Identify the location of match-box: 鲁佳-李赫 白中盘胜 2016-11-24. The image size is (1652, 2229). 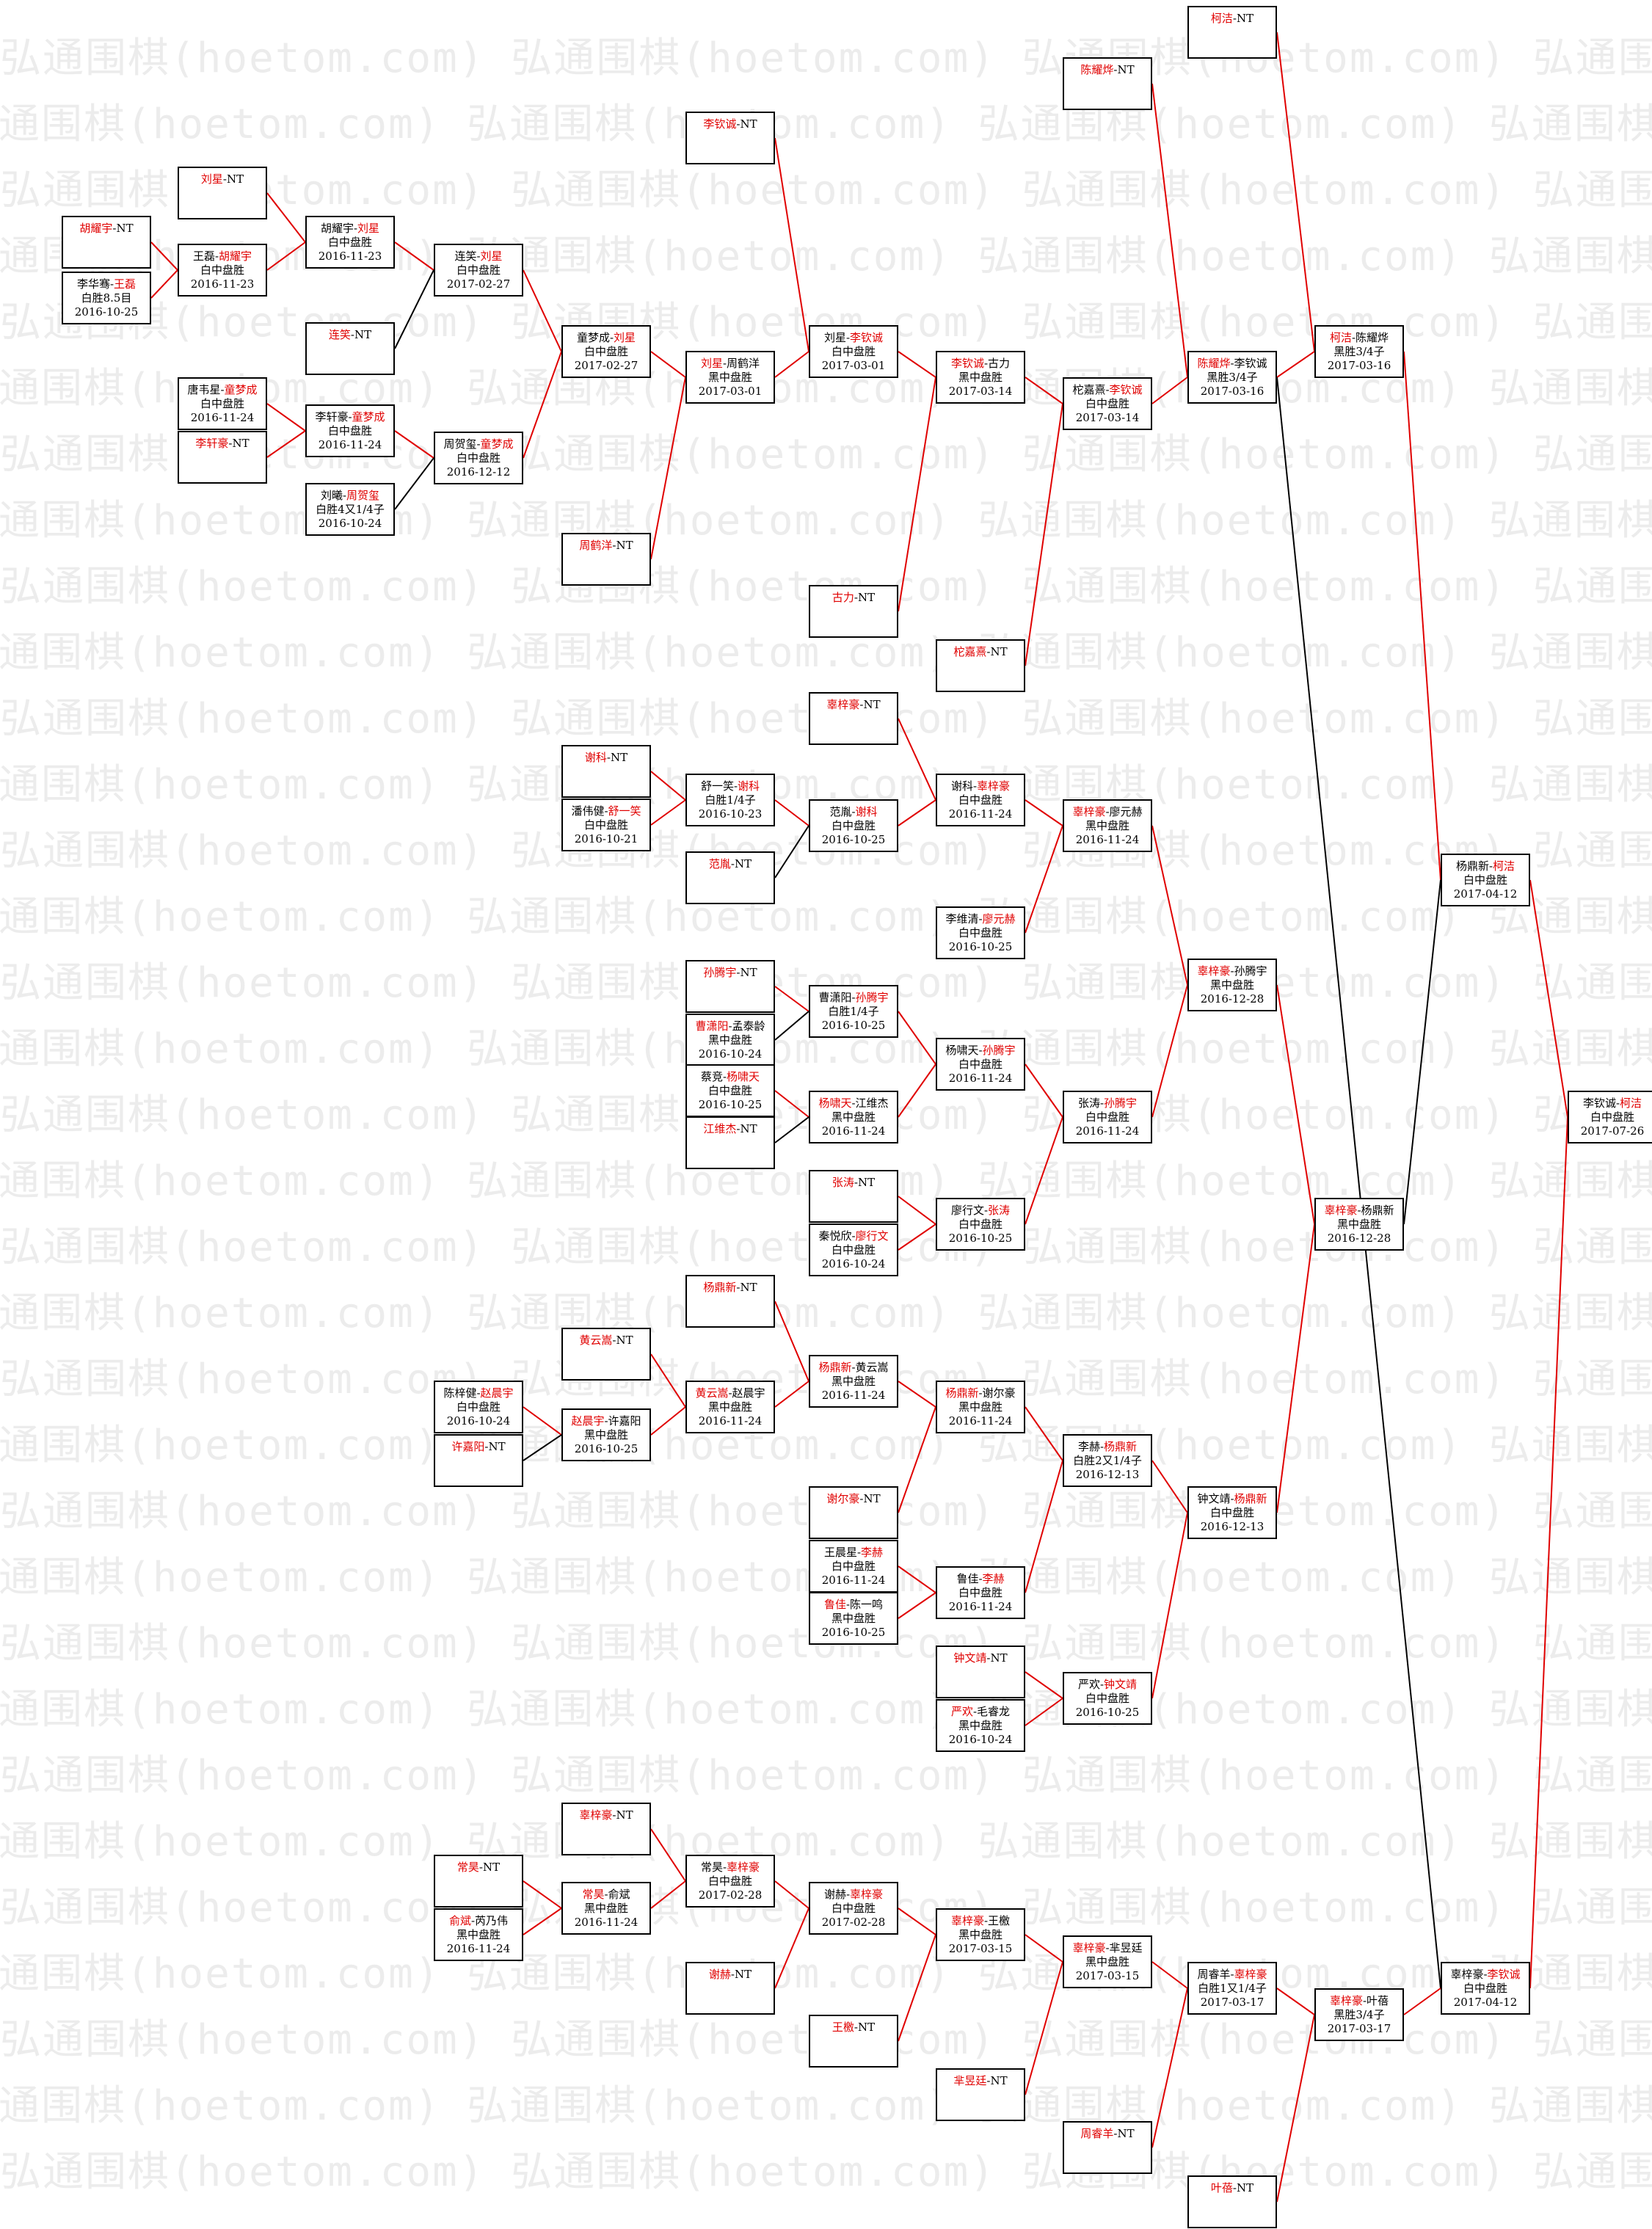
(980, 1592).